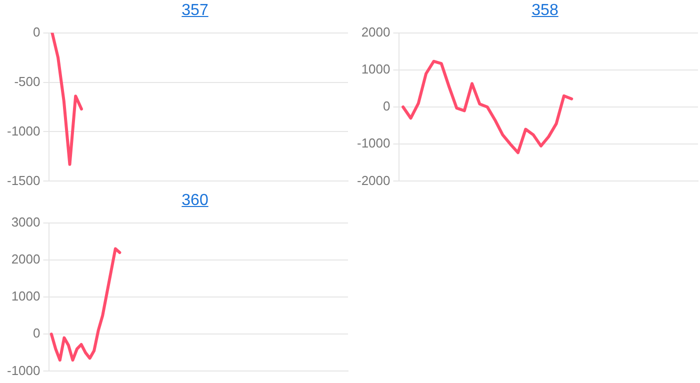 The image size is (700, 383). What do you see at coordinates (195, 10) in the screenshot?
I see `chart-title: 357` at bounding box center [195, 10].